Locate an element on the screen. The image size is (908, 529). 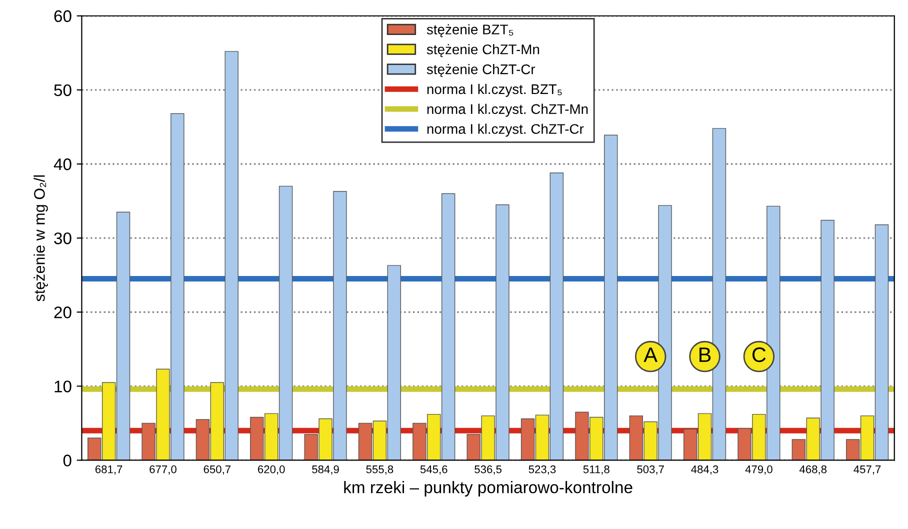
y-tick-label: 0 is located at coordinates (67, 460).